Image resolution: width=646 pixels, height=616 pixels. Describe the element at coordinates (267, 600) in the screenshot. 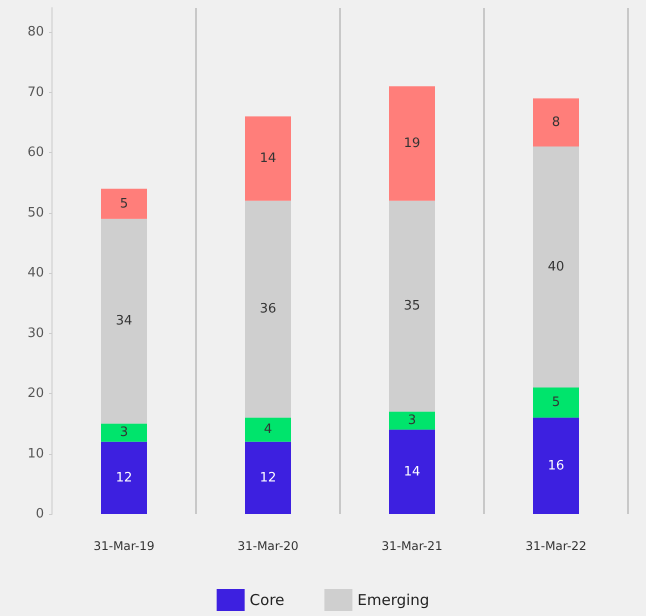

I see `legend-label: Core` at that location.